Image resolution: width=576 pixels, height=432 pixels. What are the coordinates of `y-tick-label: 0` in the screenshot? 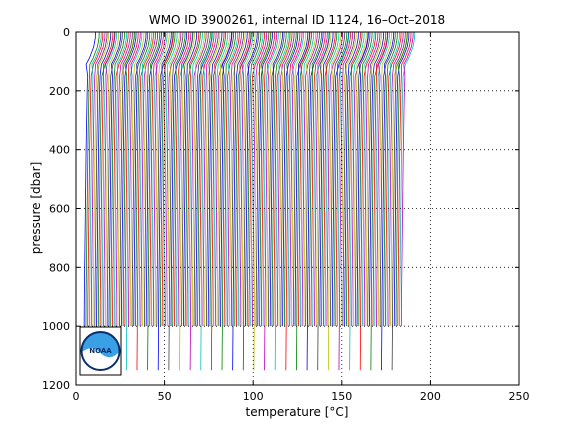 It's located at (66, 32).